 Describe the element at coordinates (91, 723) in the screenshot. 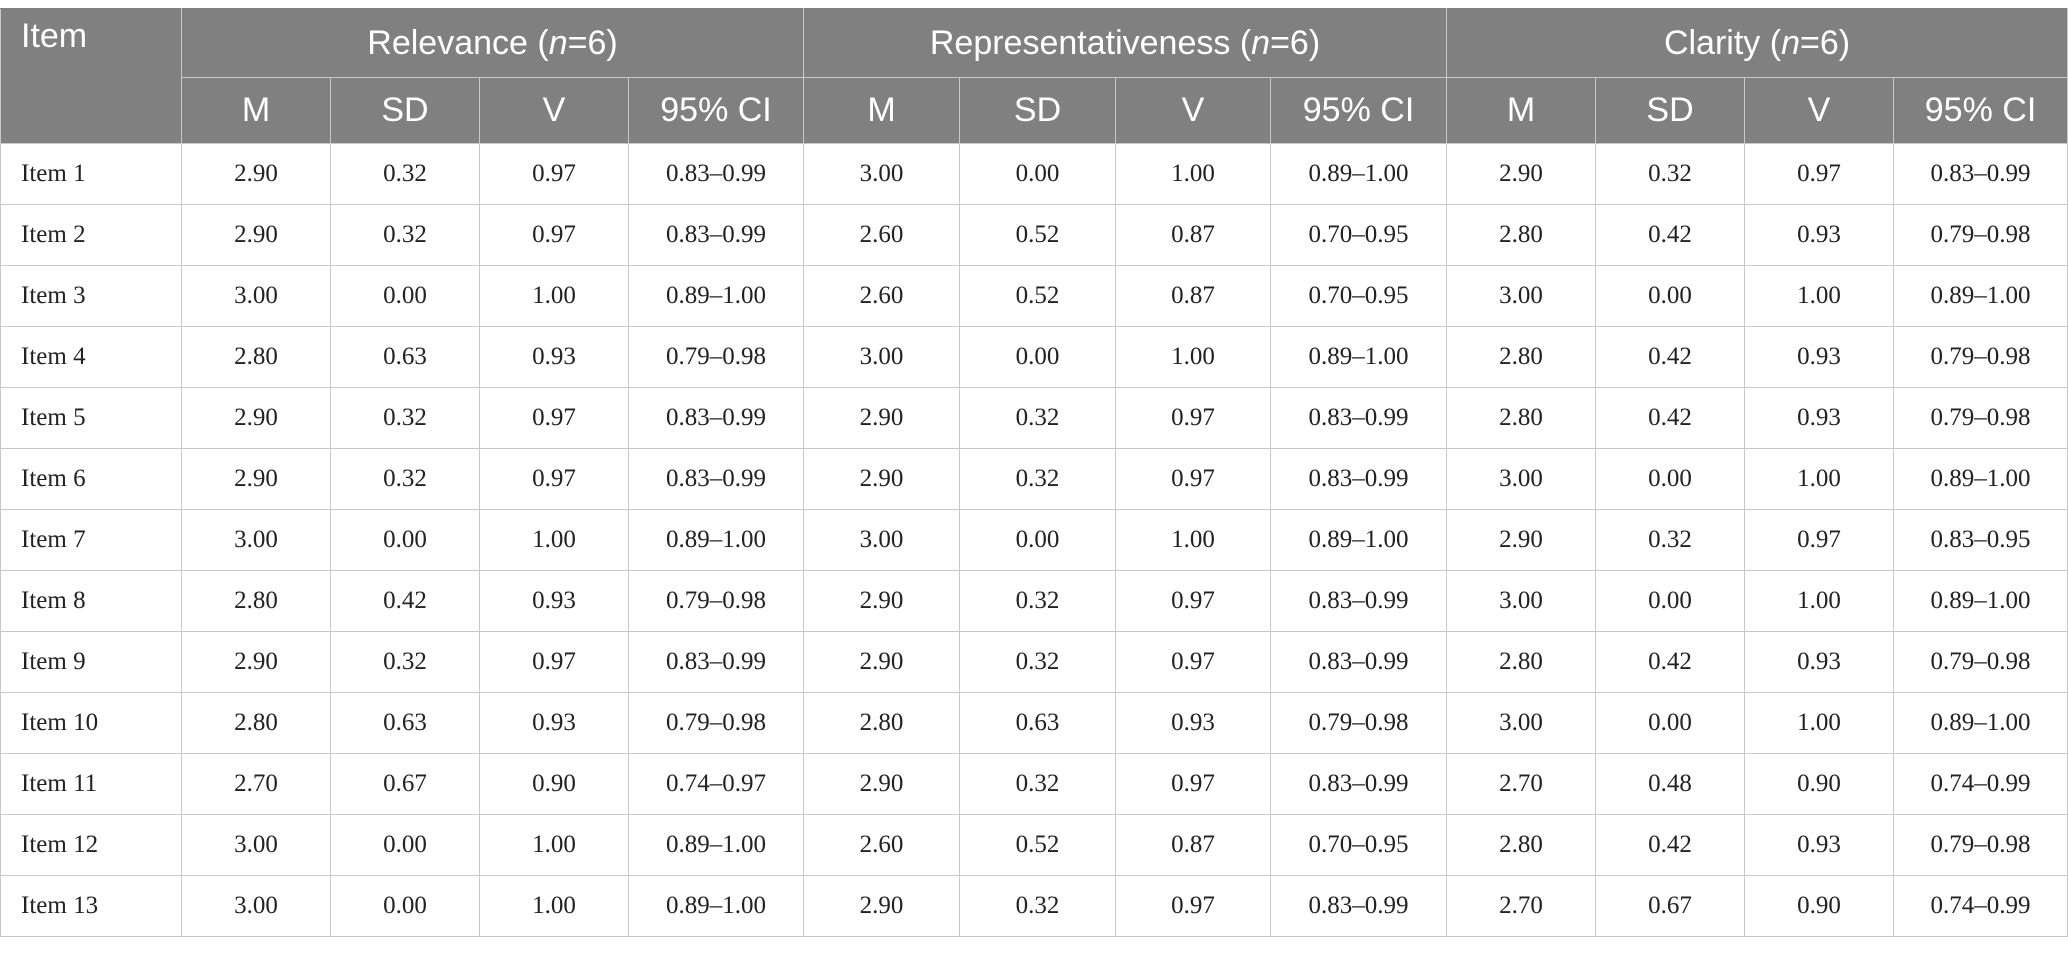

I see `item-label-cell: Item 10` at that location.